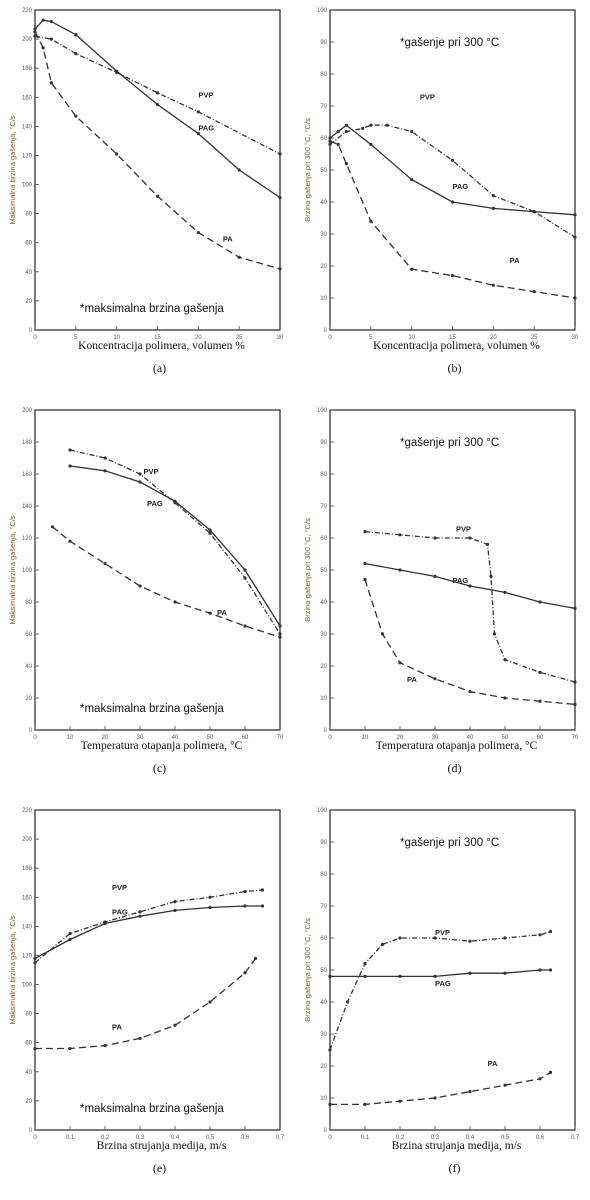  Describe the element at coordinates (152, 309) in the screenshot. I see `annotation-note: *maksimalna brzina gašenja` at that location.